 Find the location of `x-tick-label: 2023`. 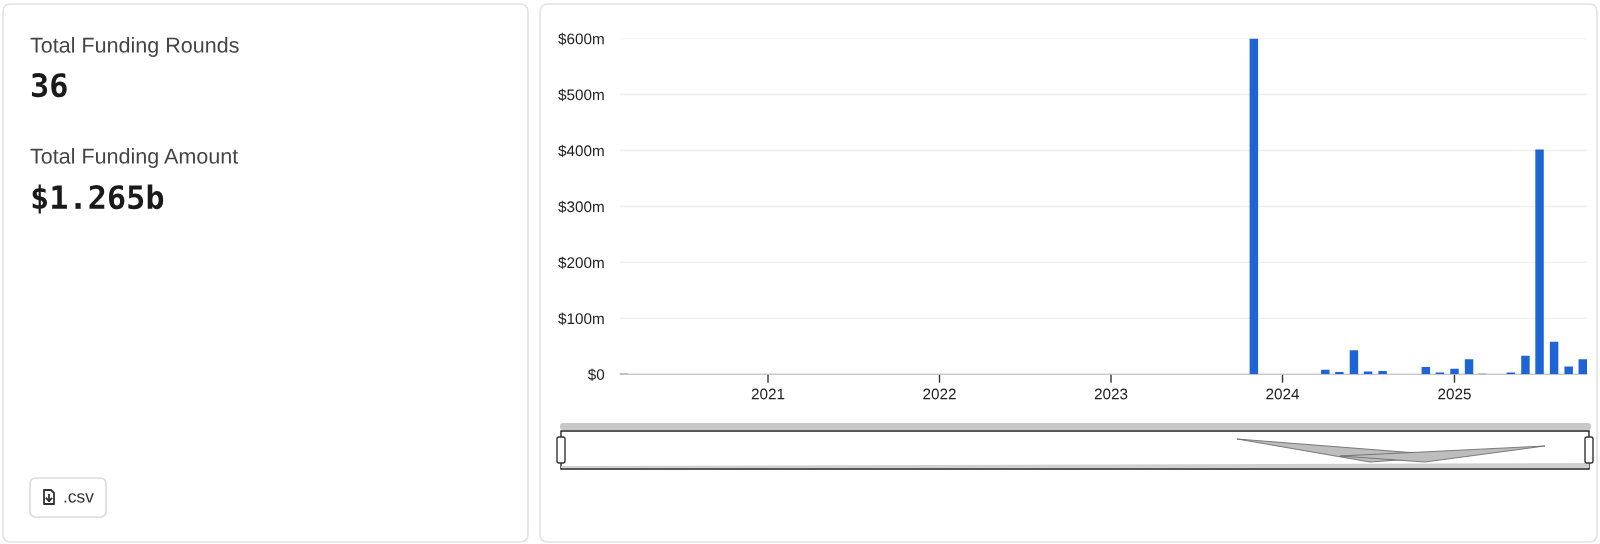

x-tick-label: 2023 is located at coordinates (1111, 394).